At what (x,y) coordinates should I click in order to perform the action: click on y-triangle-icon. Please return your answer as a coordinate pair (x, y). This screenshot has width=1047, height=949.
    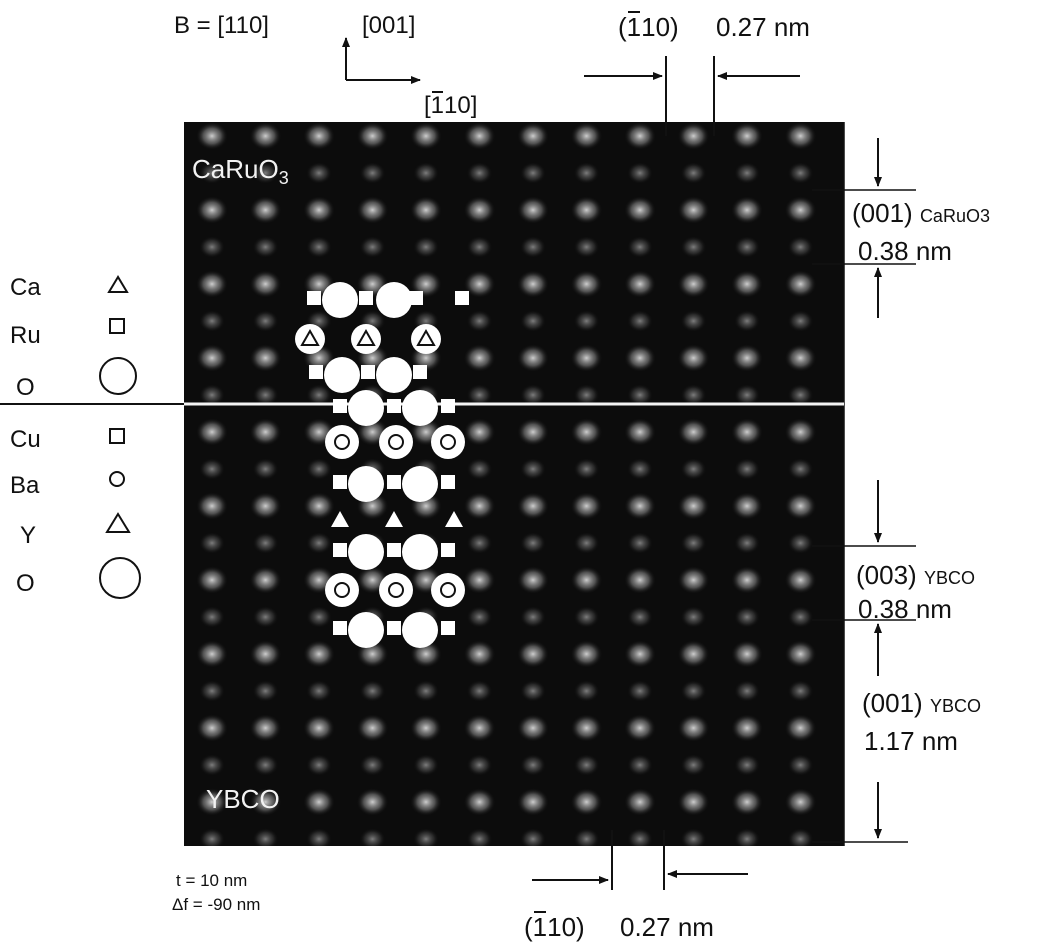
    Looking at the image, I should click on (118, 522).